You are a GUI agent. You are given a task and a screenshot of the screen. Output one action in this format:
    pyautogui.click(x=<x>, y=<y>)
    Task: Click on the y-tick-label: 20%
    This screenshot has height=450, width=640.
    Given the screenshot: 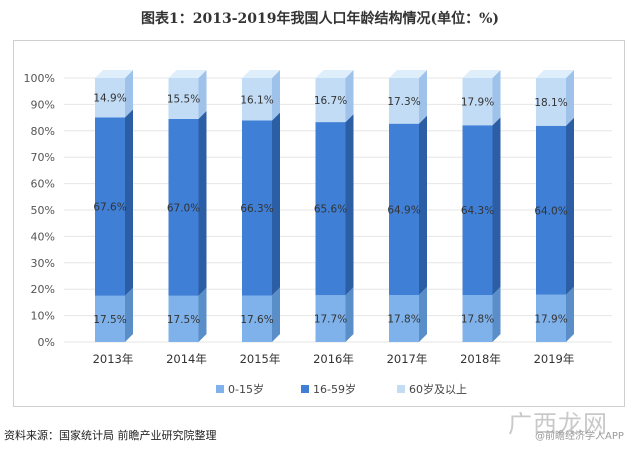 What is the action you would take?
    pyautogui.click(x=43, y=289)
    